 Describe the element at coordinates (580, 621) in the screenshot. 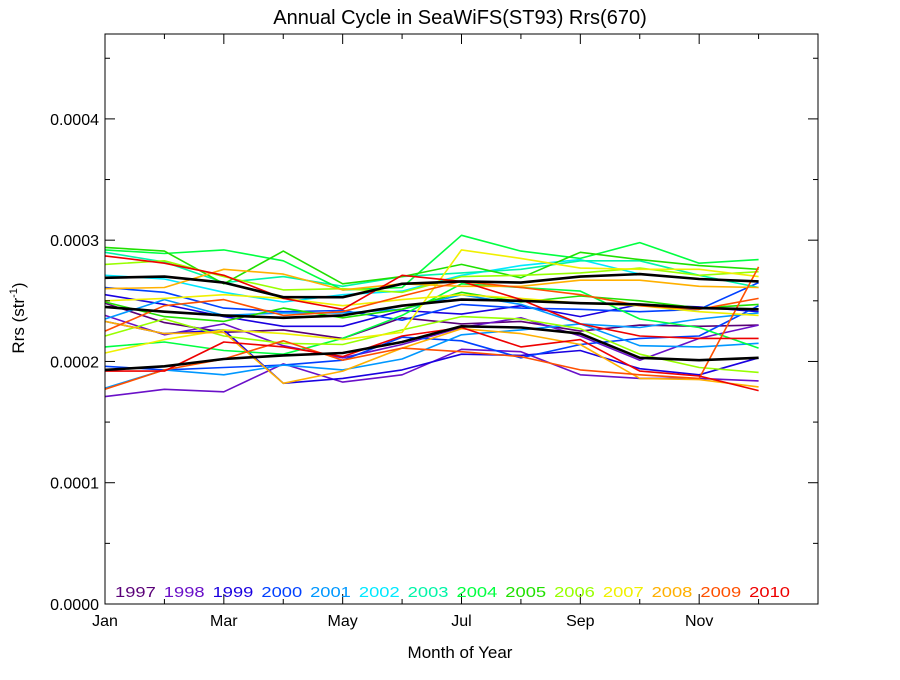

I see `x-tick-label: Sep` at that location.